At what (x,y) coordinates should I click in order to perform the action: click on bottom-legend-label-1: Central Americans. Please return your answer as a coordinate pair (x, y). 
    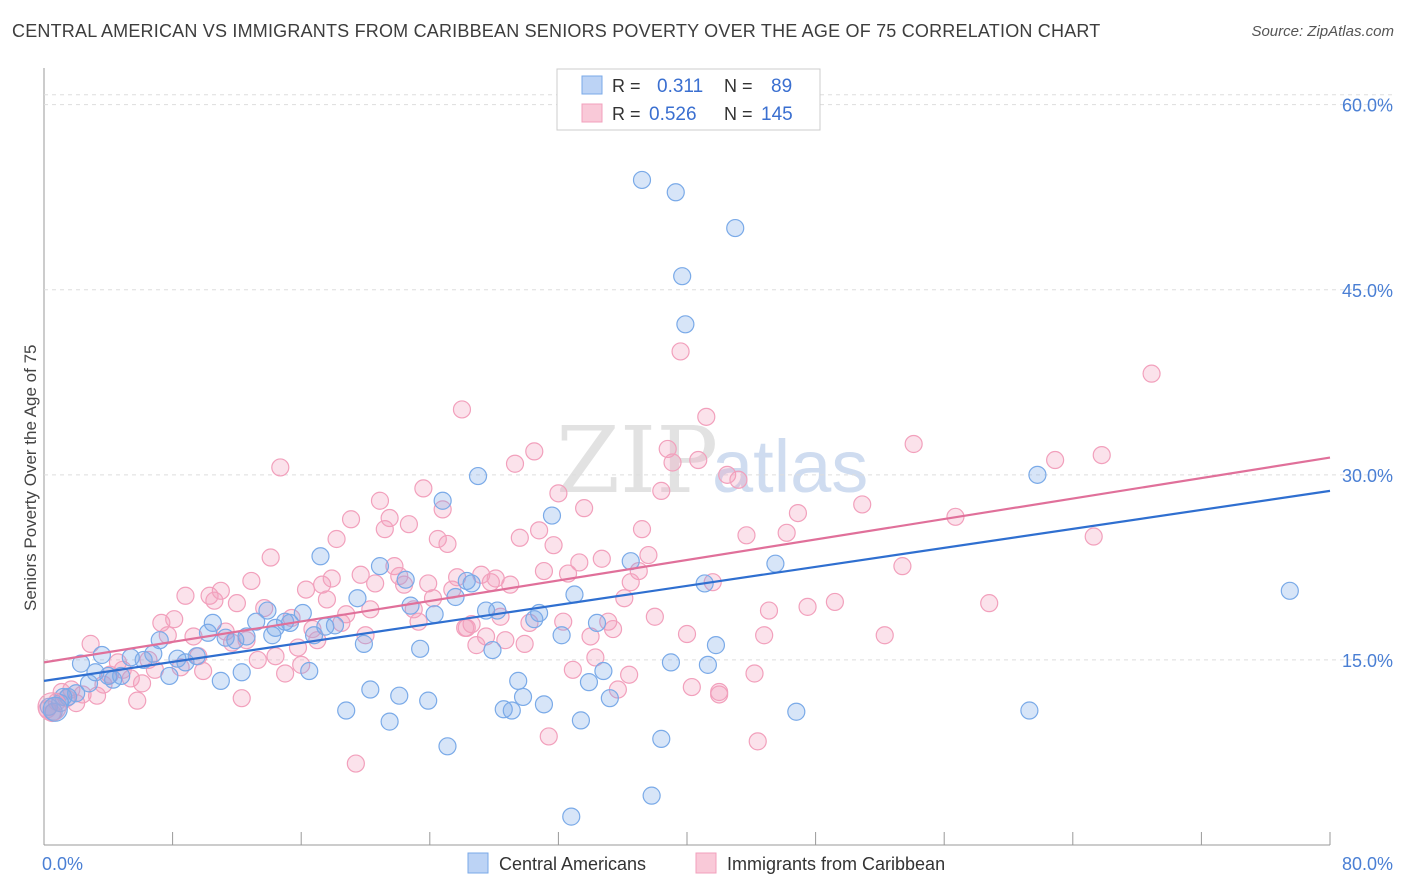
    Looking at the image, I should click on (572, 864).